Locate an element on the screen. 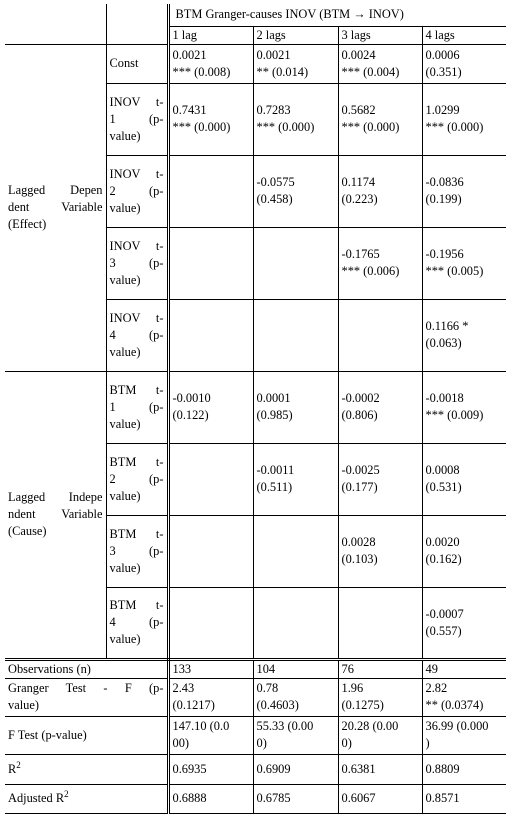 The height and width of the screenshot is (838, 510). coef-cell: -0.0836 (0.199) is located at coordinates (464, 191).